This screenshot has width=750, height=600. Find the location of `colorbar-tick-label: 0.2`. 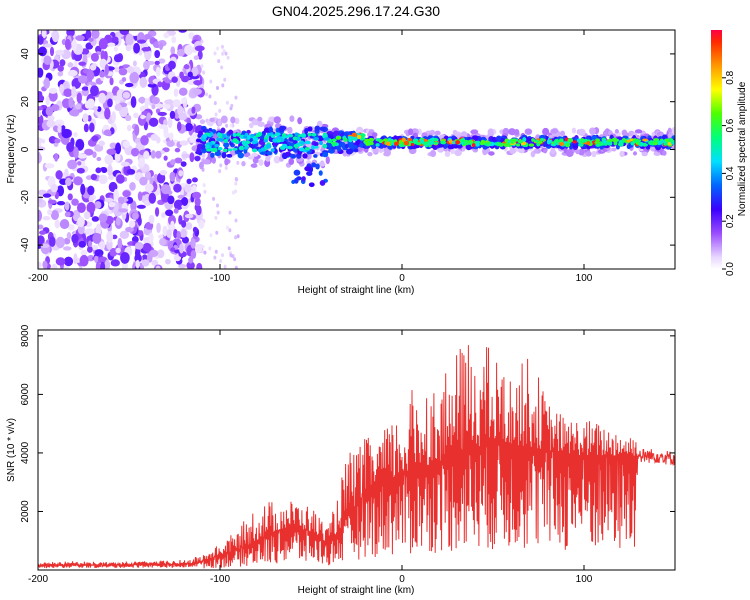

colorbar-tick-label: 0.2 is located at coordinates (730, 221).